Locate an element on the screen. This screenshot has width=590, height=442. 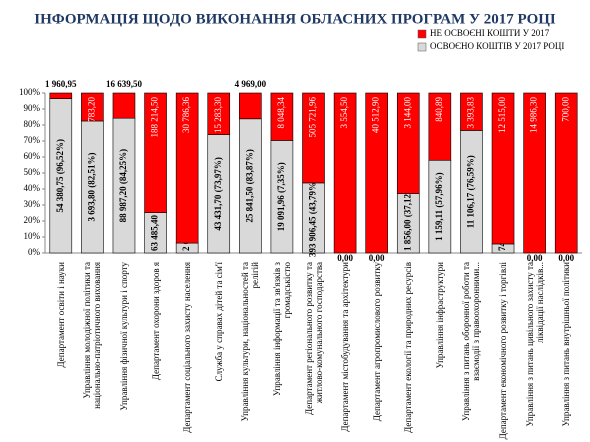
y-tick-label: 20% is located at coordinates (32, 220).